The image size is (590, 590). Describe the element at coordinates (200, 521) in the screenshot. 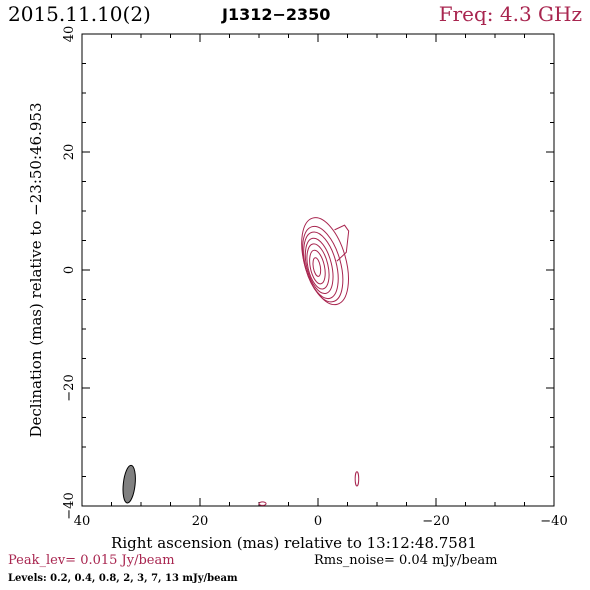

I see `x-tick-label: 20` at that location.